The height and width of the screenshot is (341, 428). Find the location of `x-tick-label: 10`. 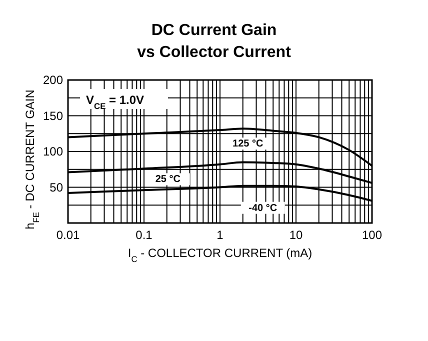

x-tick-label: 10 is located at coordinates (296, 235).